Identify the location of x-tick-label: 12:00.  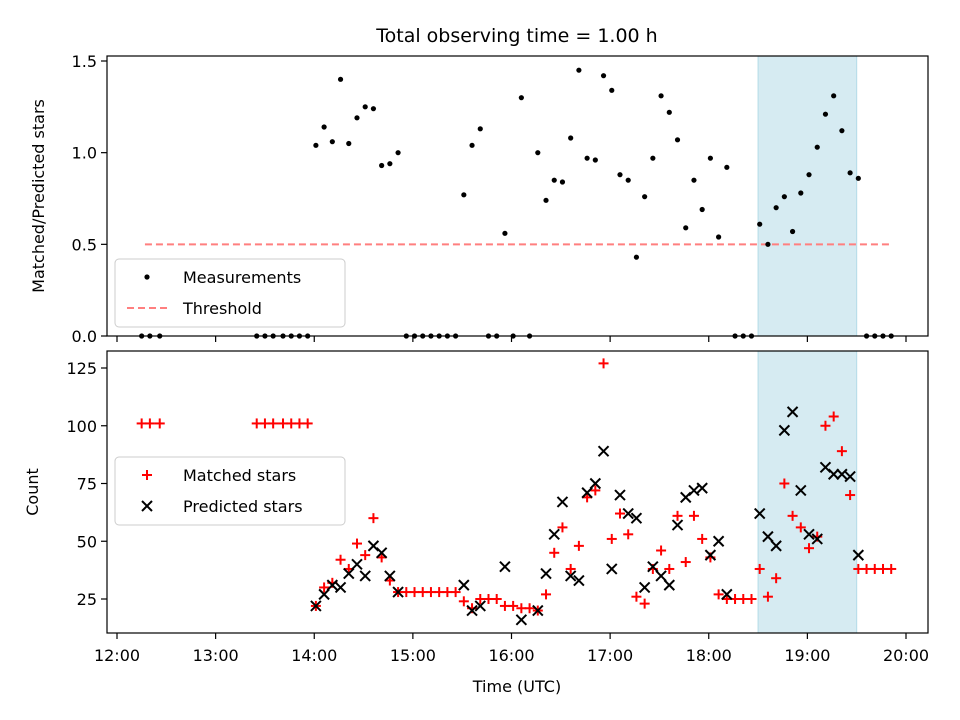
(117, 655).